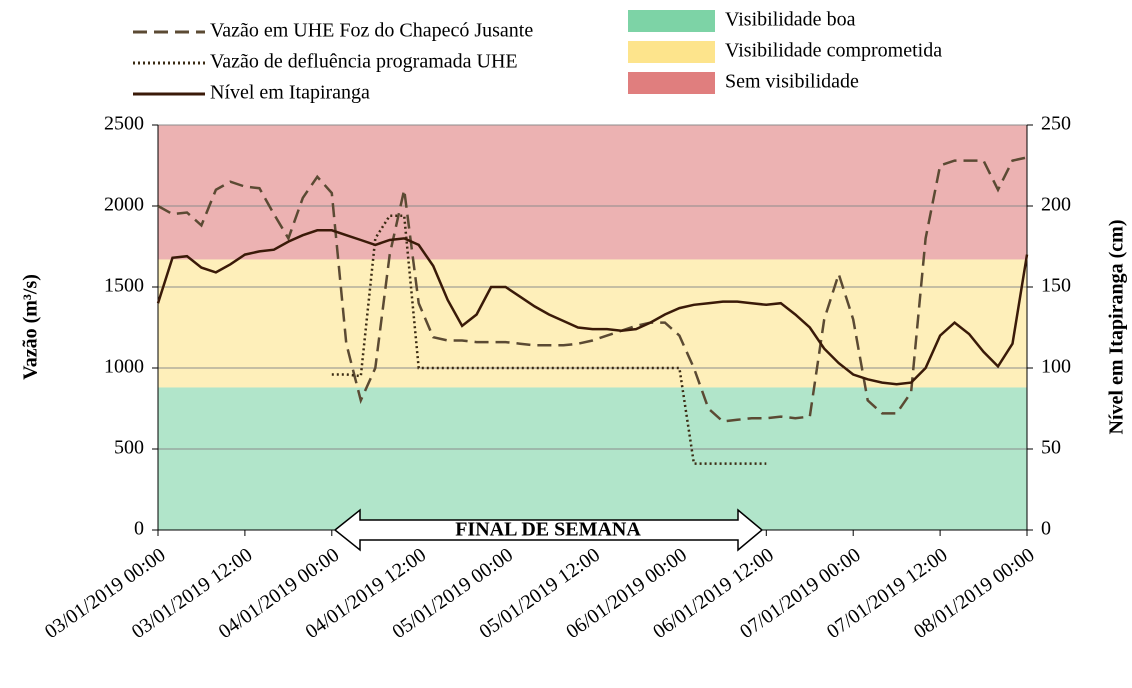 This screenshot has height=688, width=1132. I want to click on y2-tick-label: 200, so click(1056, 205).